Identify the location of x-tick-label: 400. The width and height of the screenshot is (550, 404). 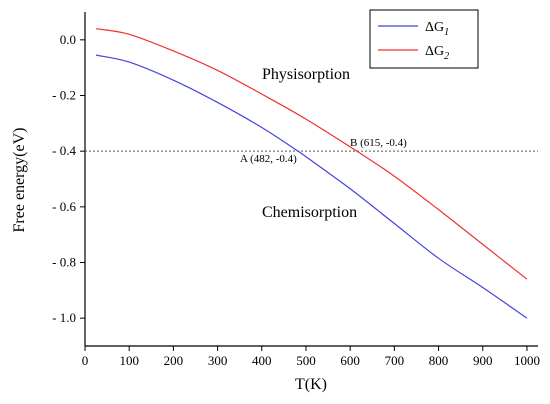
(262, 360).